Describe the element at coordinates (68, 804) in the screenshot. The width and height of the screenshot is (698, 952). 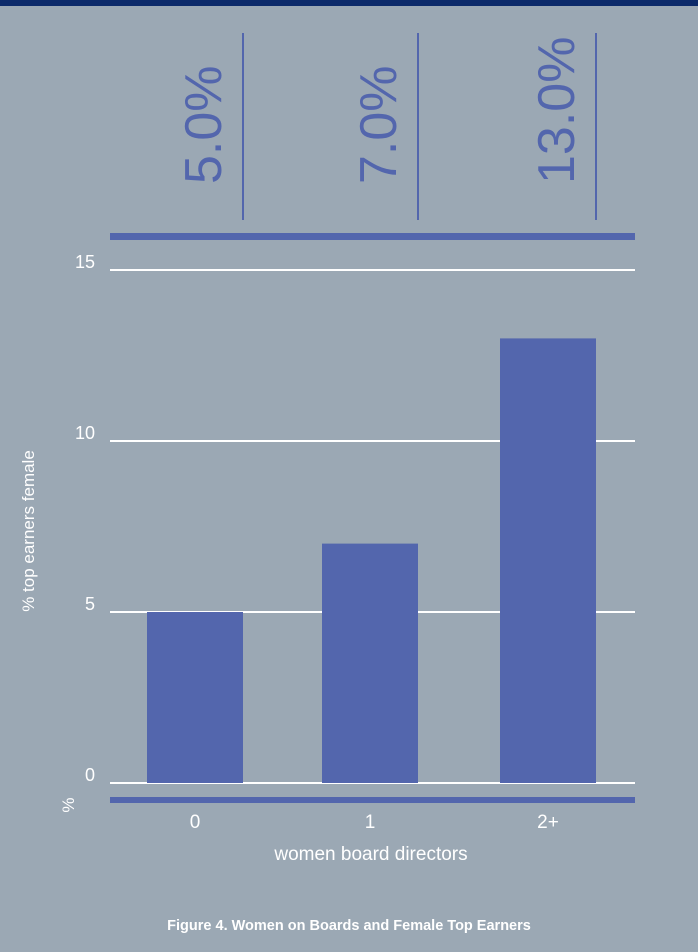
I see `y-unit-label: %` at that location.